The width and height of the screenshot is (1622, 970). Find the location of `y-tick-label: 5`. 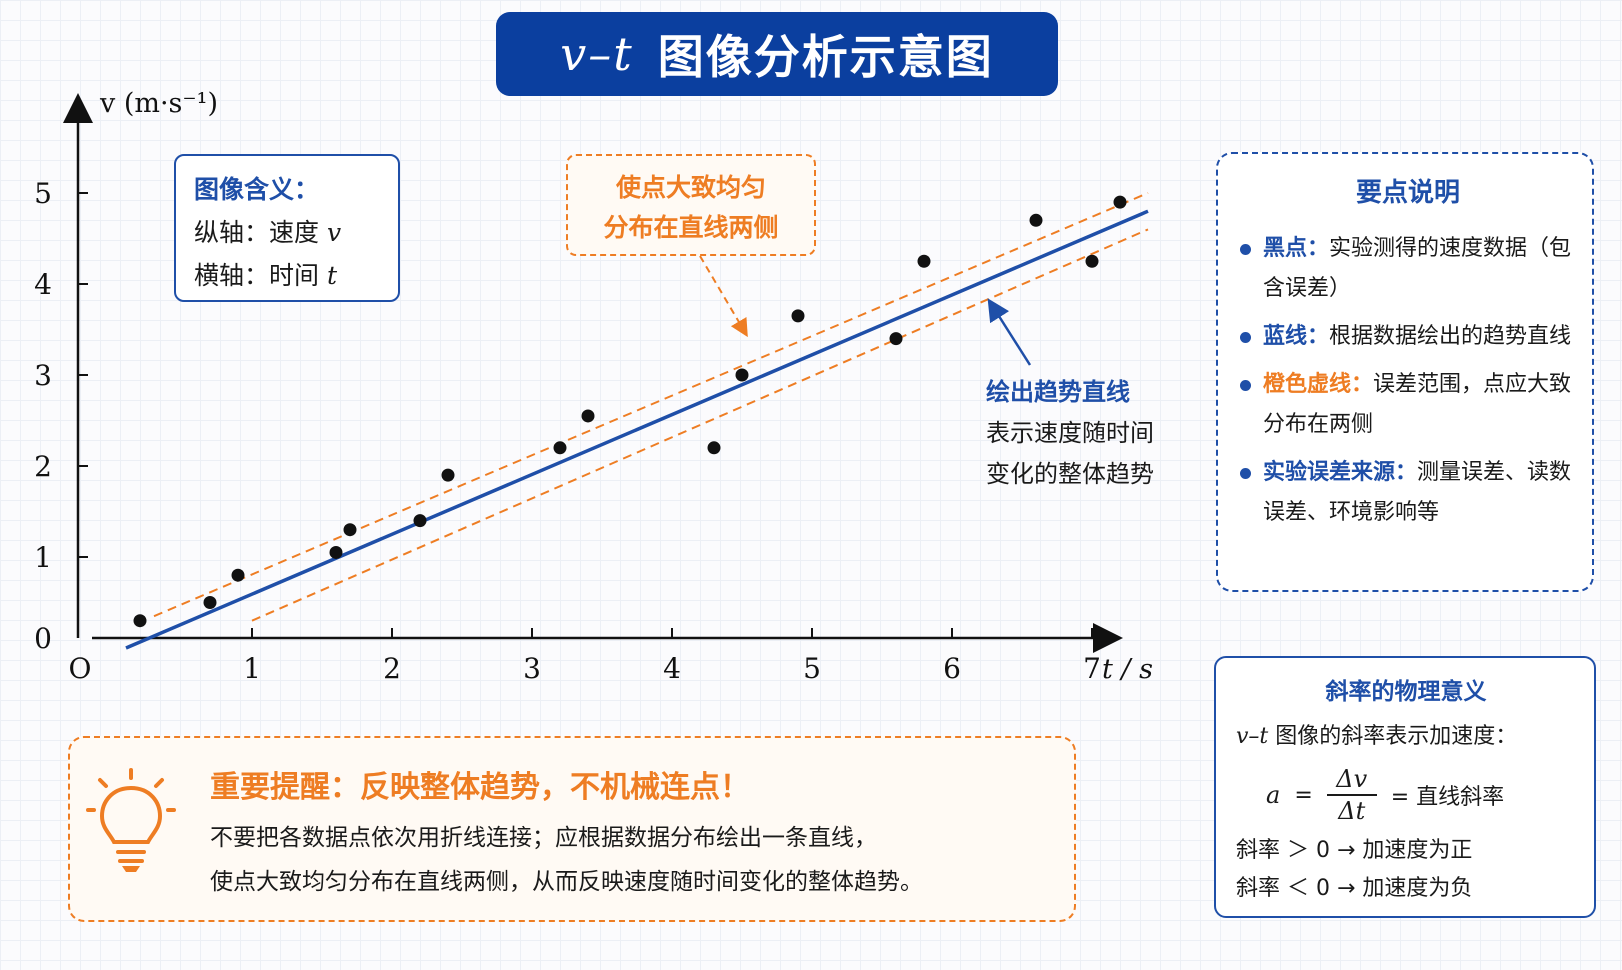

y-tick-label: 5 is located at coordinates (43, 193).